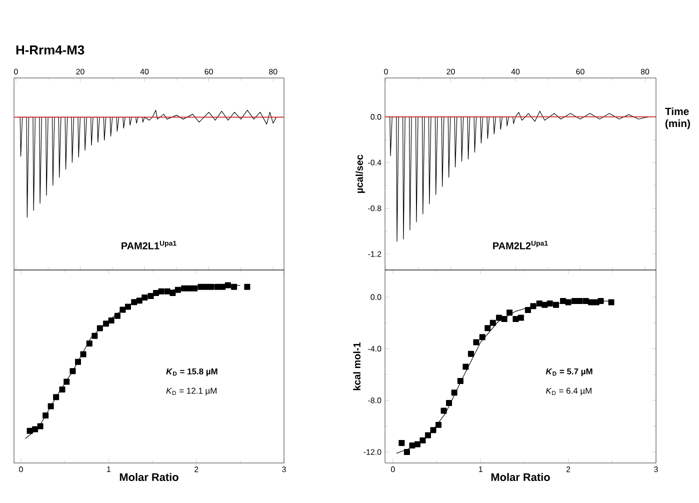  What do you see at coordinates (518, 176) in the screenshot?
I see `line-series` at bounding box center [518, 176].